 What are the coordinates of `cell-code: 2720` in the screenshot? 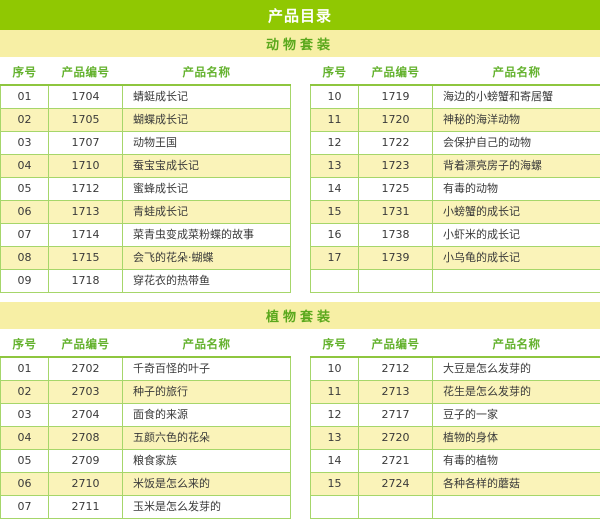 It's located at (396, 438).